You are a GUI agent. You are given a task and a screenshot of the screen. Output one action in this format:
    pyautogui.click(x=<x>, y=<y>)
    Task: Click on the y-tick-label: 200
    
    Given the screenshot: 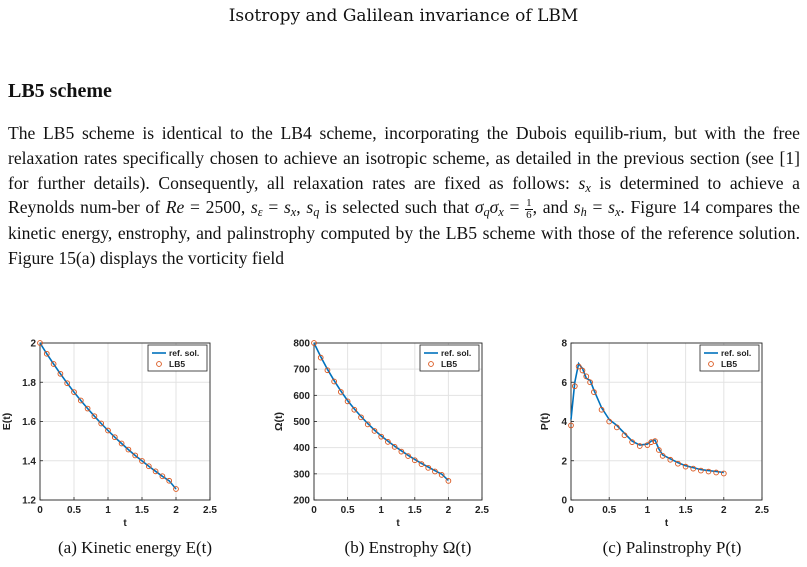 What is the action you would take?
    pyautogui.click(x=301, y=501)
    